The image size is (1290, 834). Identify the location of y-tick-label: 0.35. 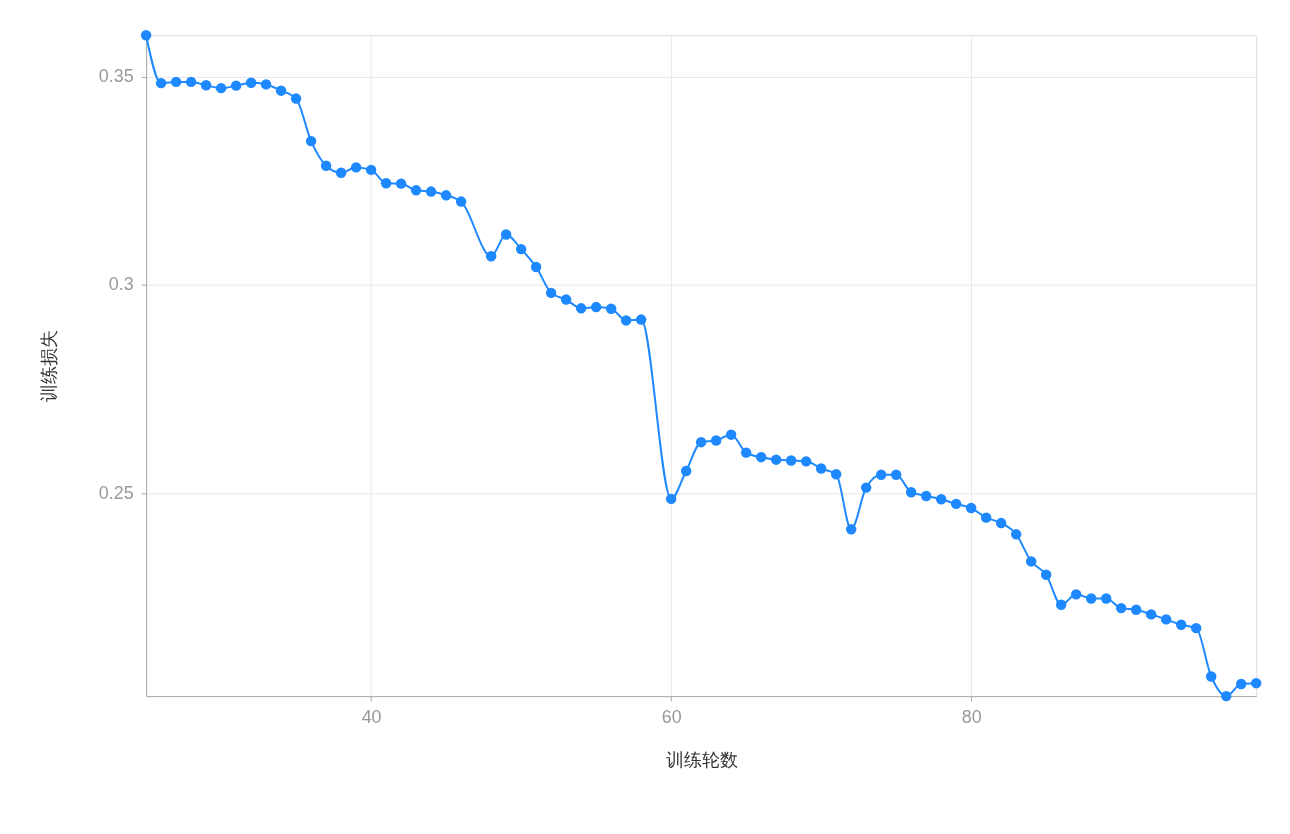
(116, 75).